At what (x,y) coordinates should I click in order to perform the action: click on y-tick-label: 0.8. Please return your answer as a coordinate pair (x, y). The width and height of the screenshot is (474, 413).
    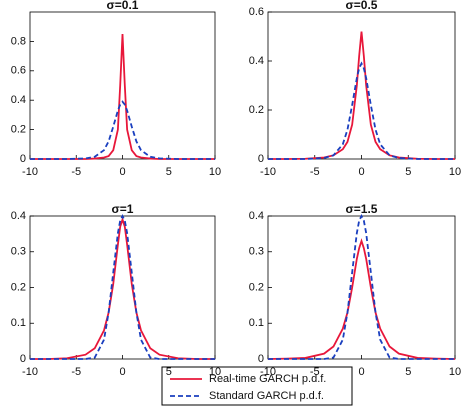
    Looking at the image, I should click on (18, 41).